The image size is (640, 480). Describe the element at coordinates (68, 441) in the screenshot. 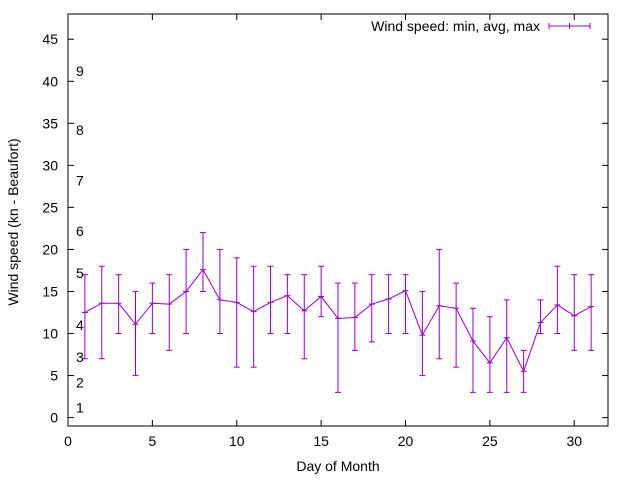

I see `x-tick-label: 0` at that location.